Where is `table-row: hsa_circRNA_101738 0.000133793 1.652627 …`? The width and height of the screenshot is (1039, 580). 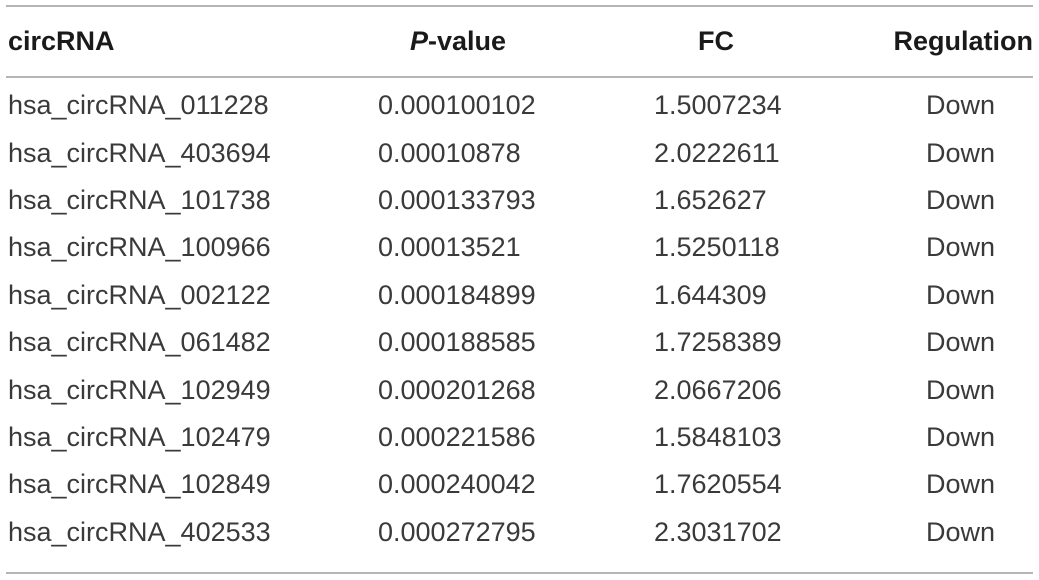 table-row: hsa_circRNA_101738 0.000133793 1.652627 … is located at coordinates (519, 200).